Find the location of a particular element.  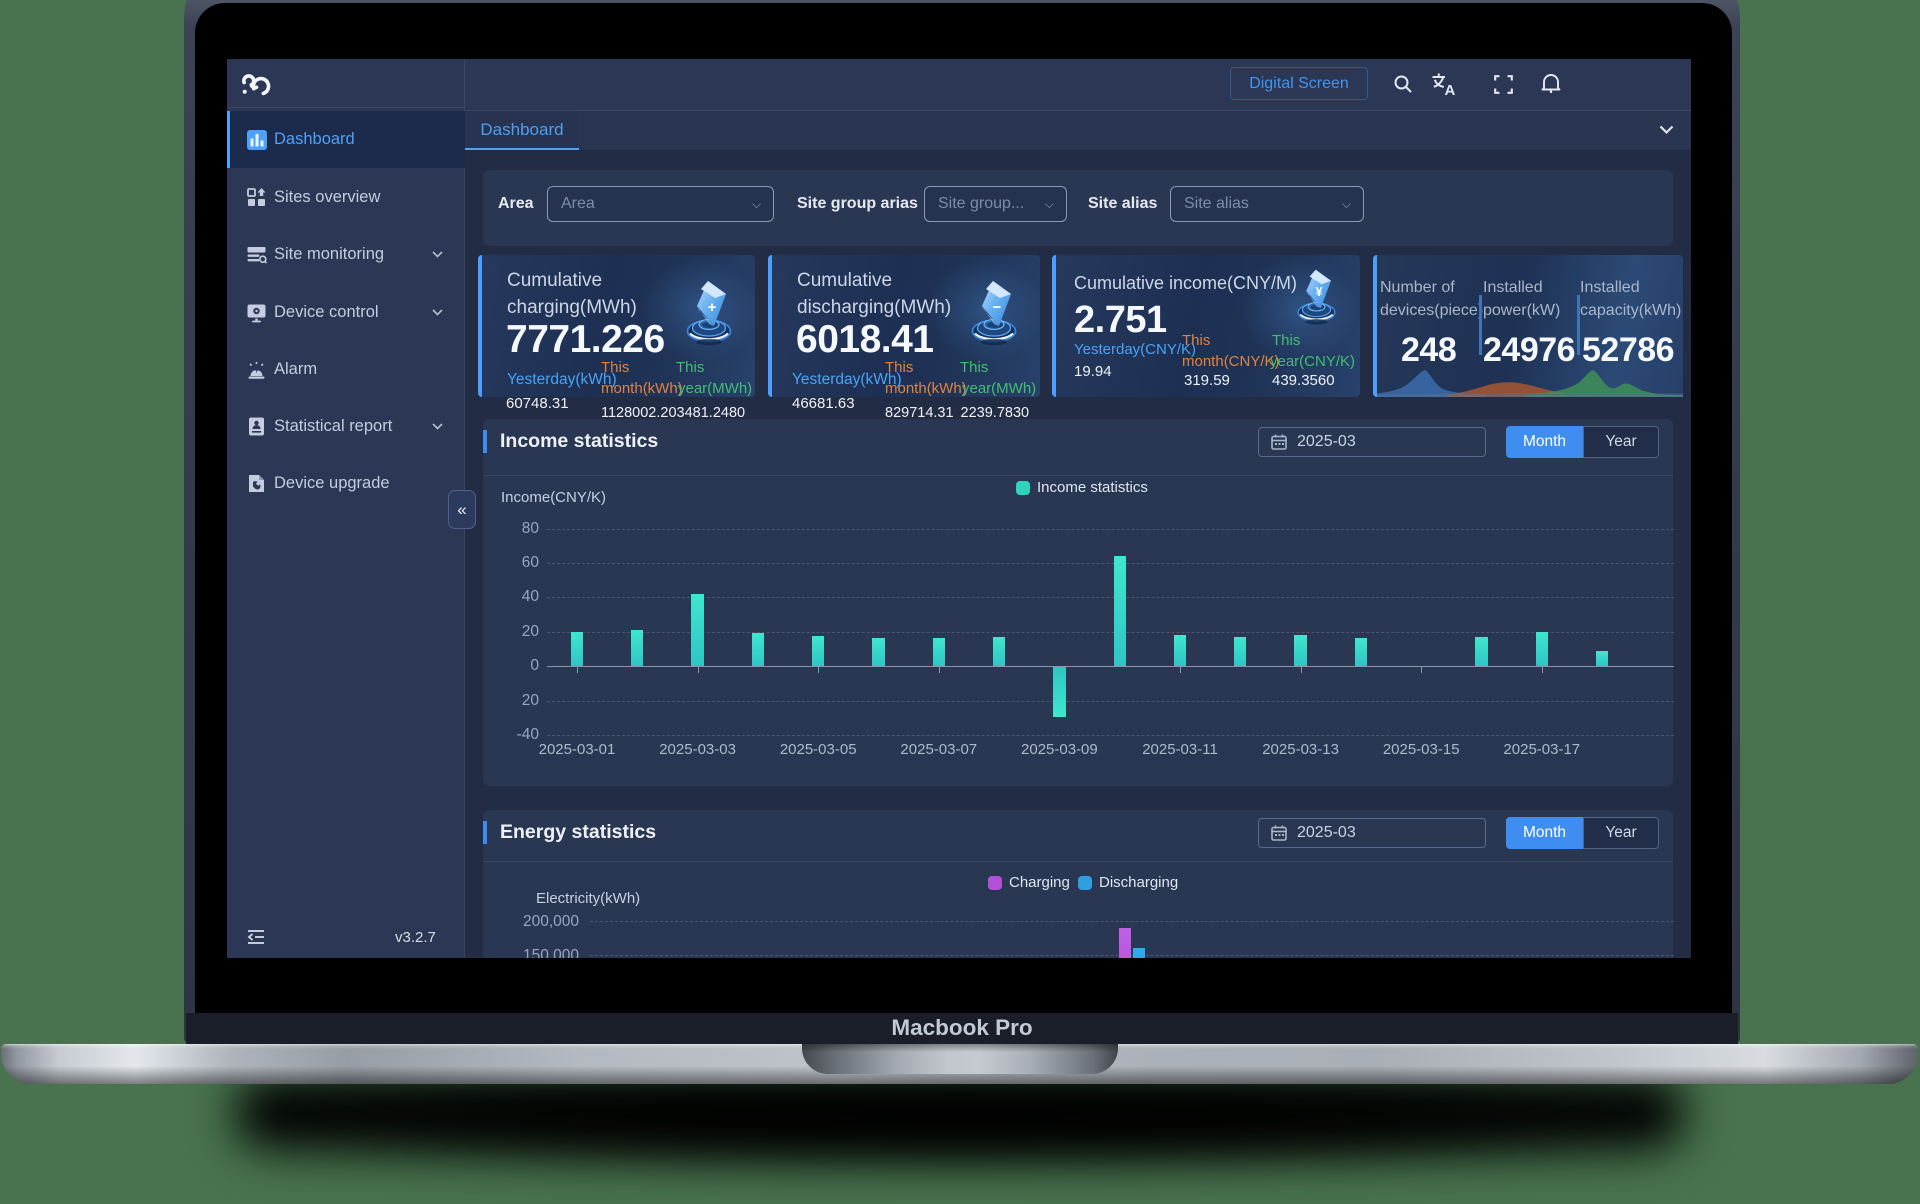

svg-text: A is located at coordinates (1450, 89).